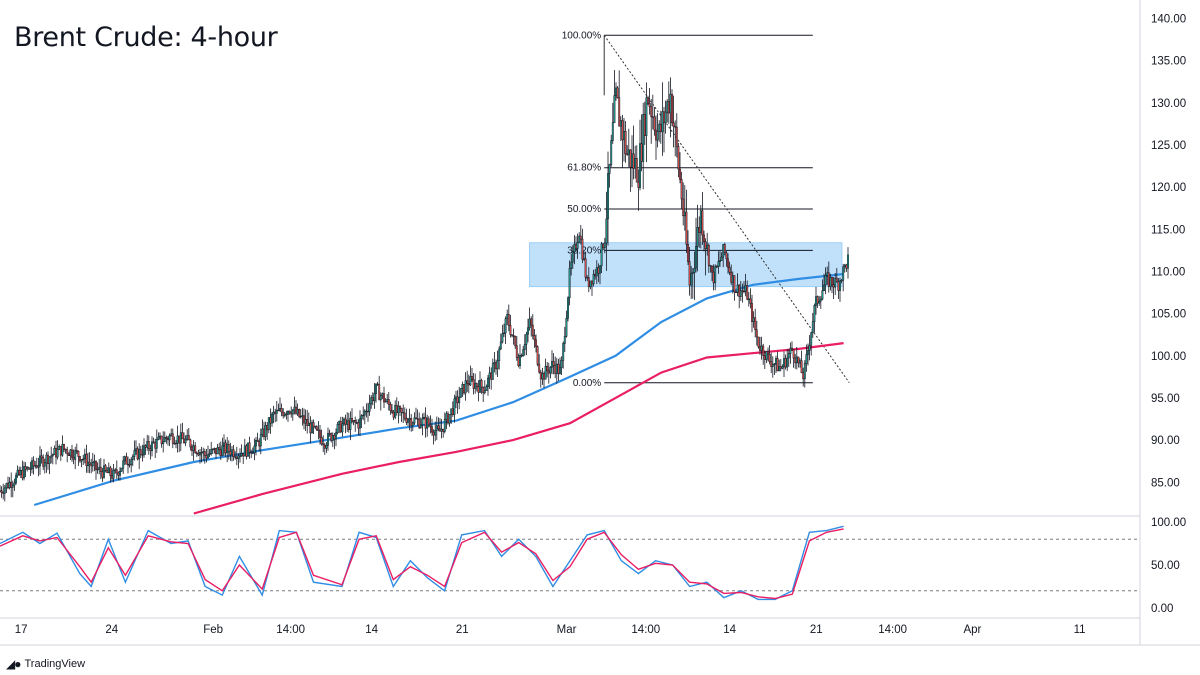 The height and width of the screenshot is (675, 1200). What do you see at coordinates (726, 209) in the screenshot?
I see `fib-trend-line` at bounding box center [726, 209].